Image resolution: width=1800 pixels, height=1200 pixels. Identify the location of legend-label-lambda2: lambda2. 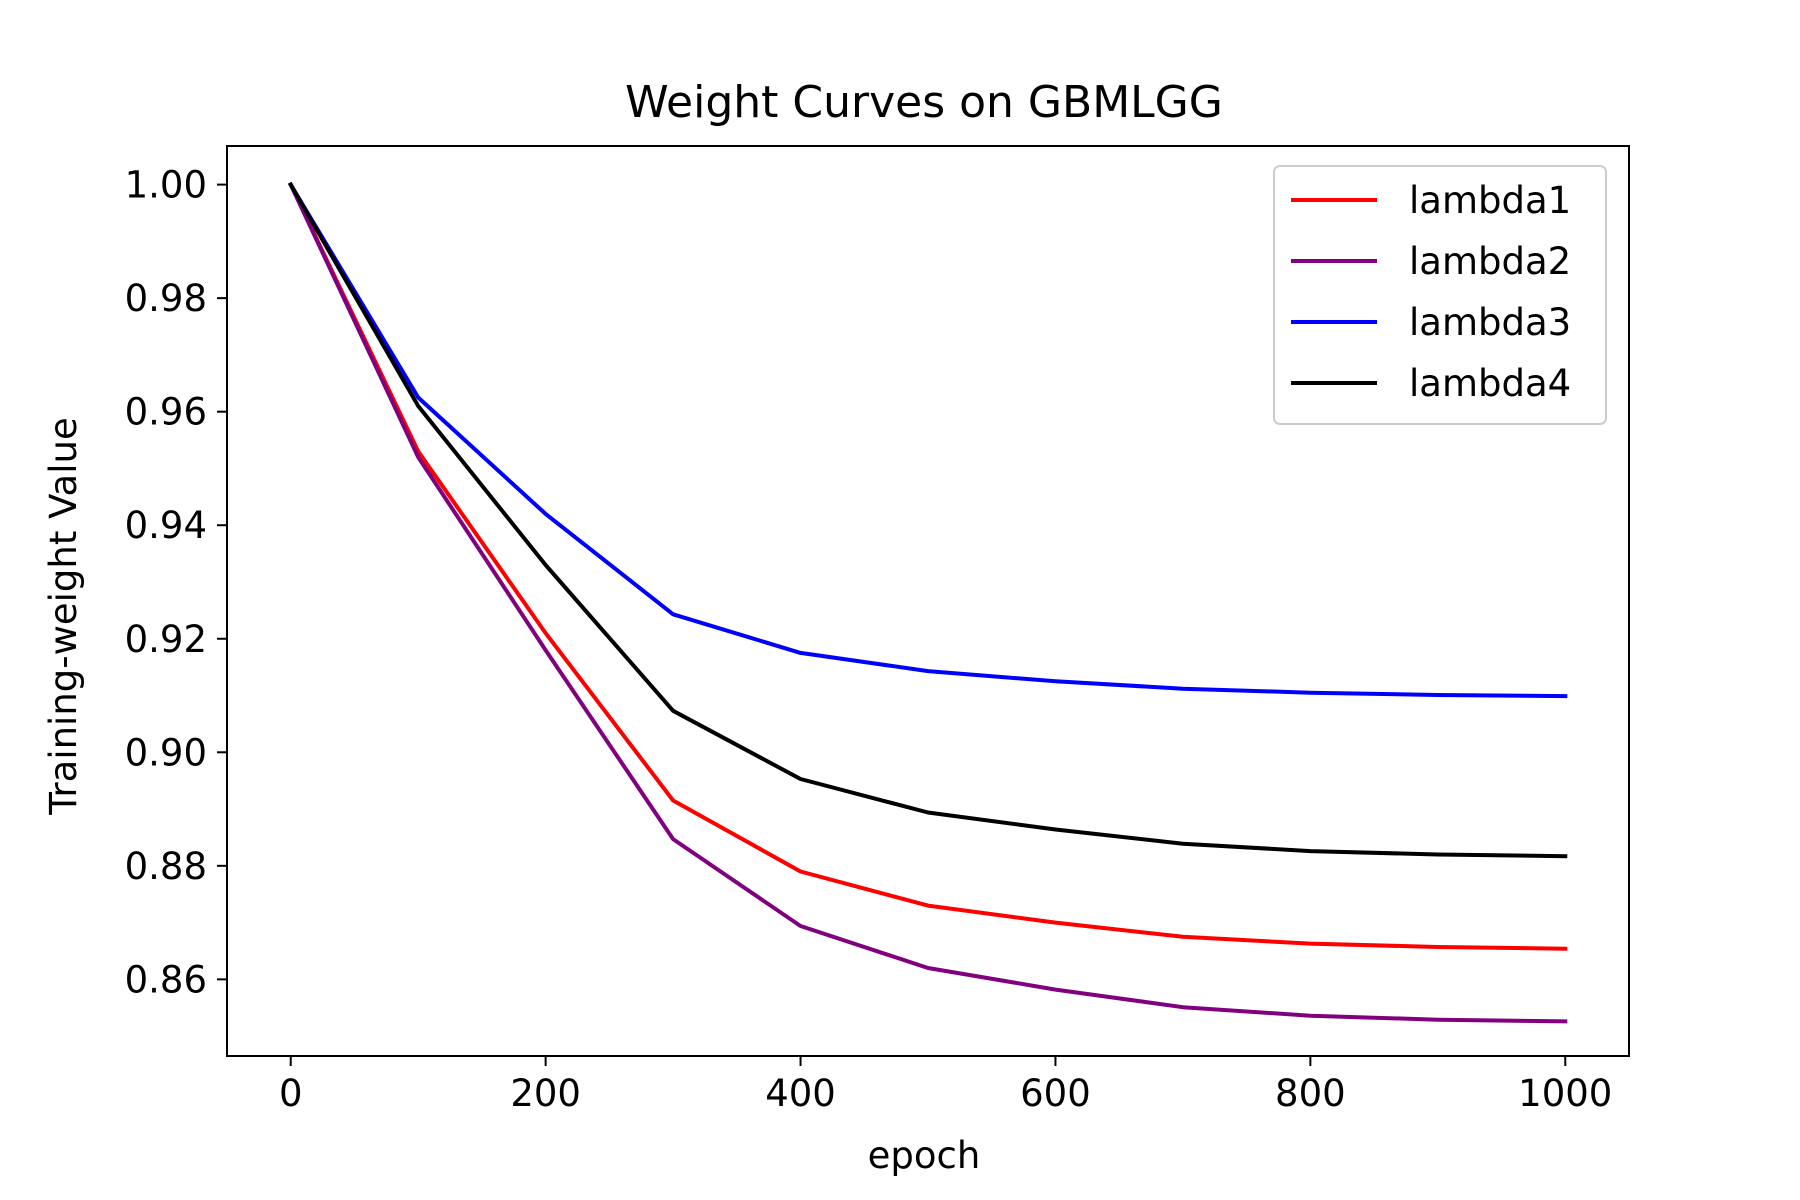
(1490, 261).